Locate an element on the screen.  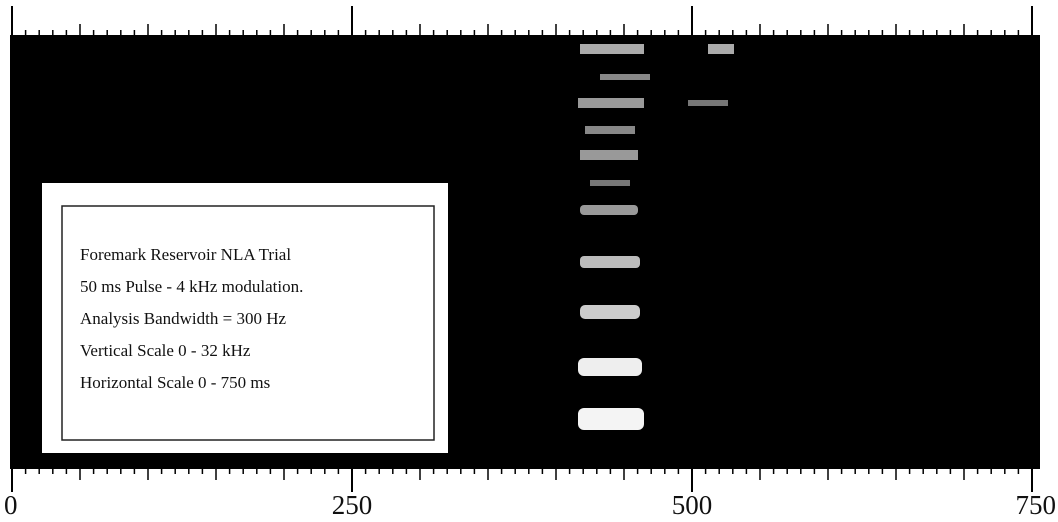
x-tick-label: 500 is located at coordinates (692, 505).